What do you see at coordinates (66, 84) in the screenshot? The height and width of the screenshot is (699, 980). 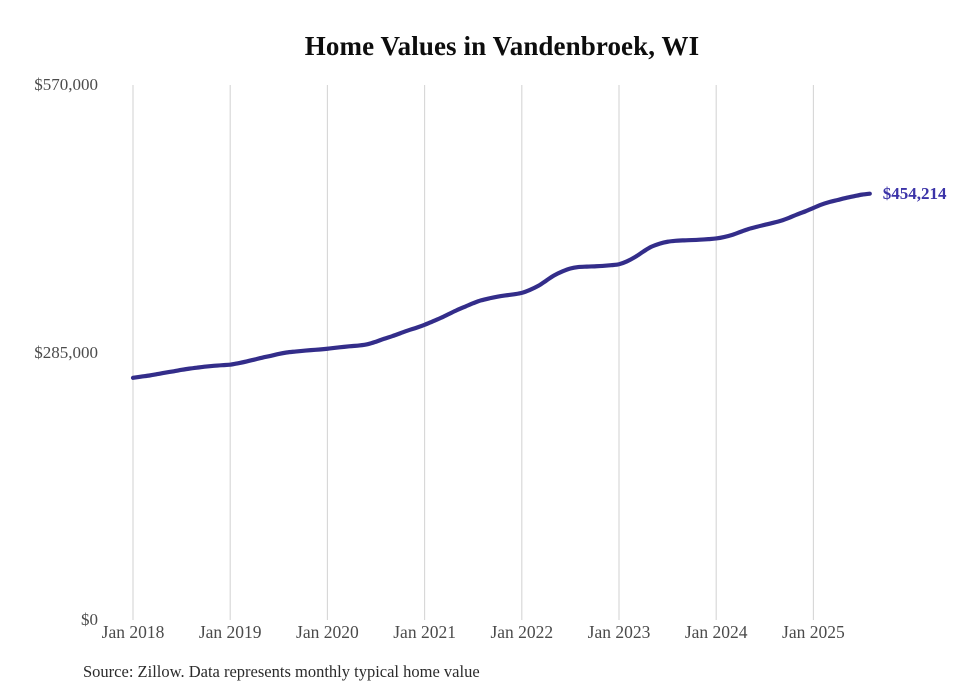 I see `y-axis-tick-label: $570,000` at bounding box center [66, 84].